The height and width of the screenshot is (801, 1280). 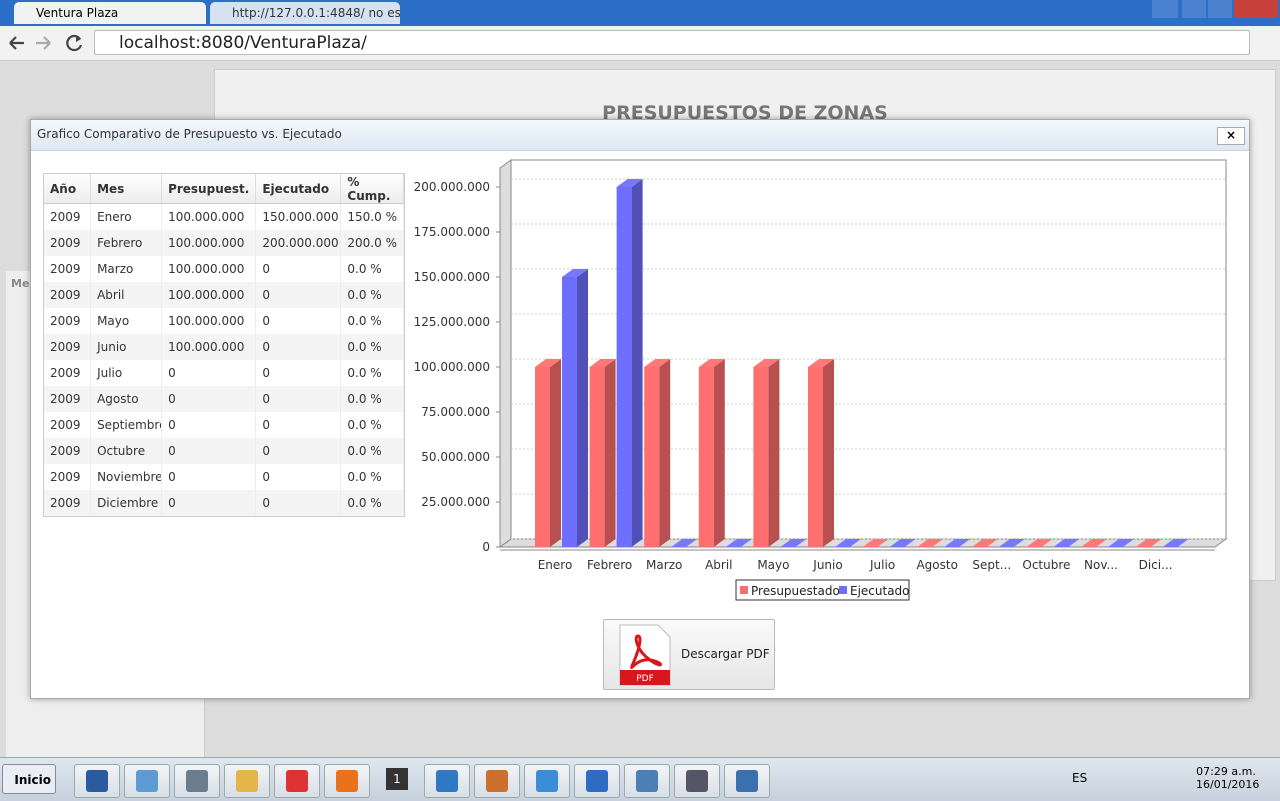 I want to click on tab-title: http://127.0.0.1:4848/ no es, so click(x=316, y=13).